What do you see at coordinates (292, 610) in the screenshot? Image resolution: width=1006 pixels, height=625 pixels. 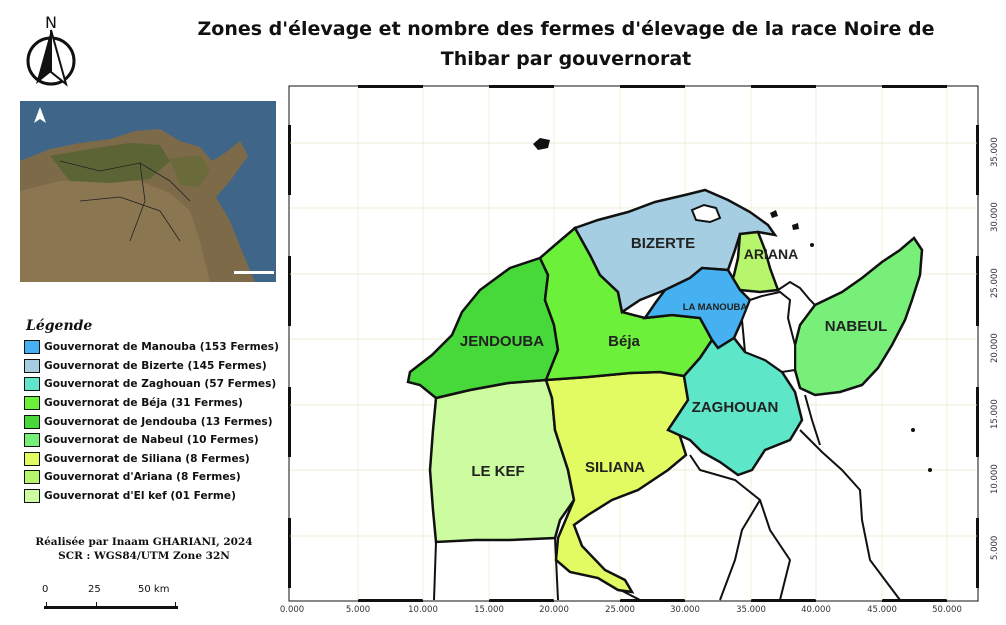 I see `x-tick-label: 0.000` at bounding box center [292, 610].